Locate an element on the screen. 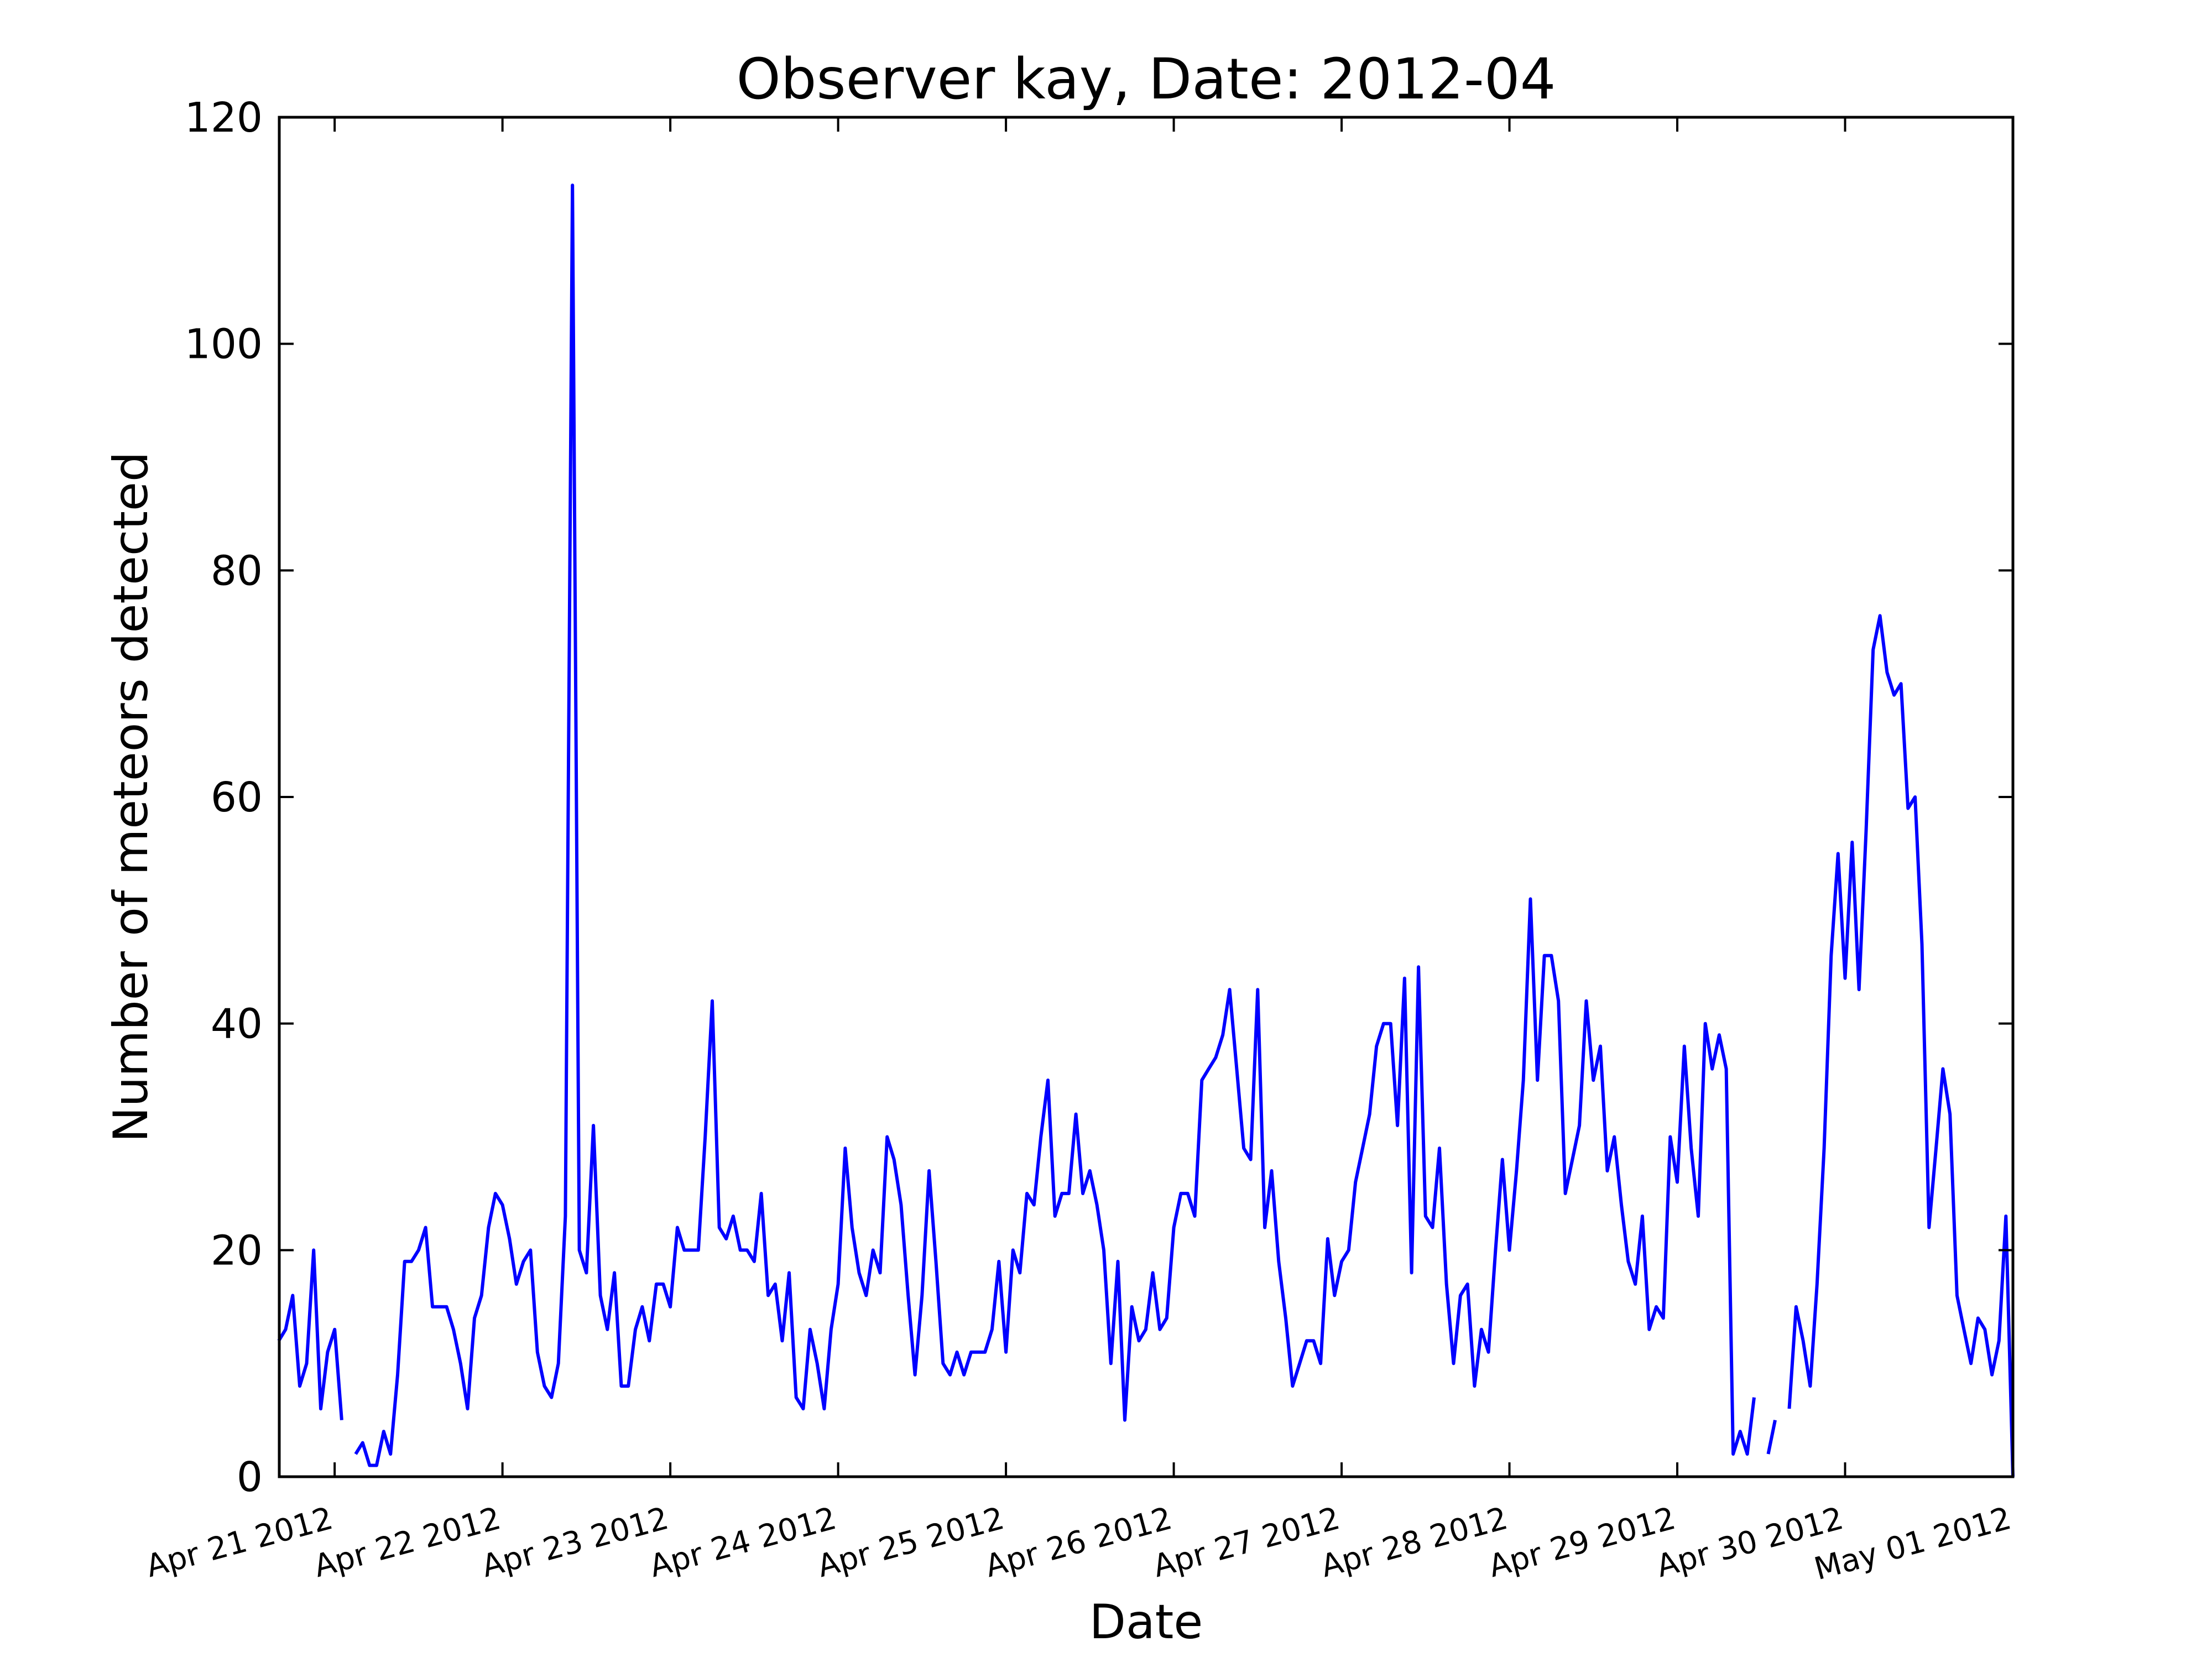 Image resolution: width=2212 pixels, height=1662 pixels. chart-title: Observer kay, Date: 2012-04 is located at coordinates (1146, 79).